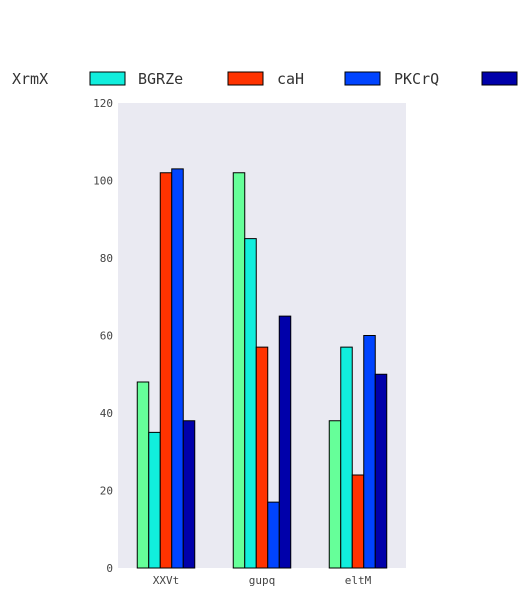 This screenshot has height=600, width=525. What do you see at coordinates (106, 336) in the screenshot?
I see `y-tick-label: 60` at bounding box center [106, 336].